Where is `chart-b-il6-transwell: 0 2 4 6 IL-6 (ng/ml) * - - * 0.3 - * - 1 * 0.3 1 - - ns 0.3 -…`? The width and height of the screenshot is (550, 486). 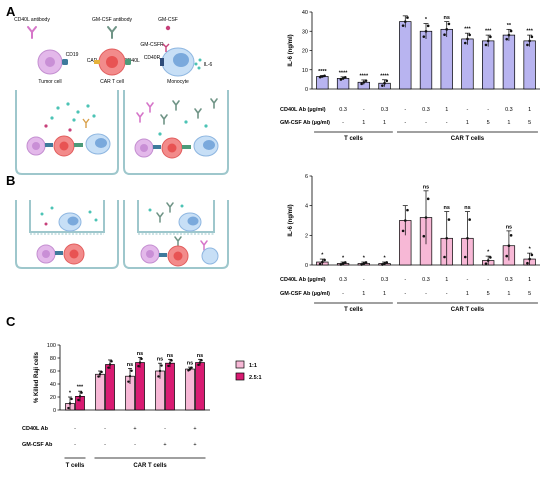 chart-b-il6-transwell: 0 2 4 6 IL-6 (ng/ml) * - - * 0.3 - * - 1 * 0.3 1 - - ns 0.3 -… is located at coordinates (410, 243).